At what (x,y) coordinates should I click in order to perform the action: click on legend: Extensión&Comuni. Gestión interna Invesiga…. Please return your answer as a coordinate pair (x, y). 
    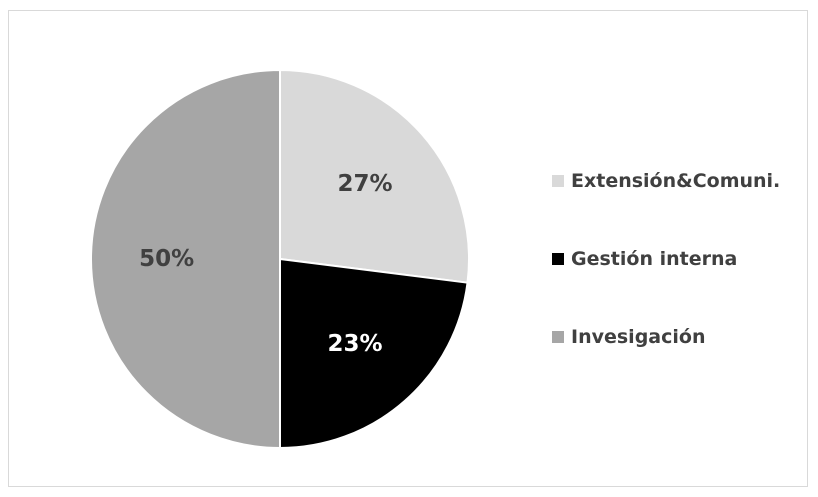
    Looking at the image, I should click on (666, 259).